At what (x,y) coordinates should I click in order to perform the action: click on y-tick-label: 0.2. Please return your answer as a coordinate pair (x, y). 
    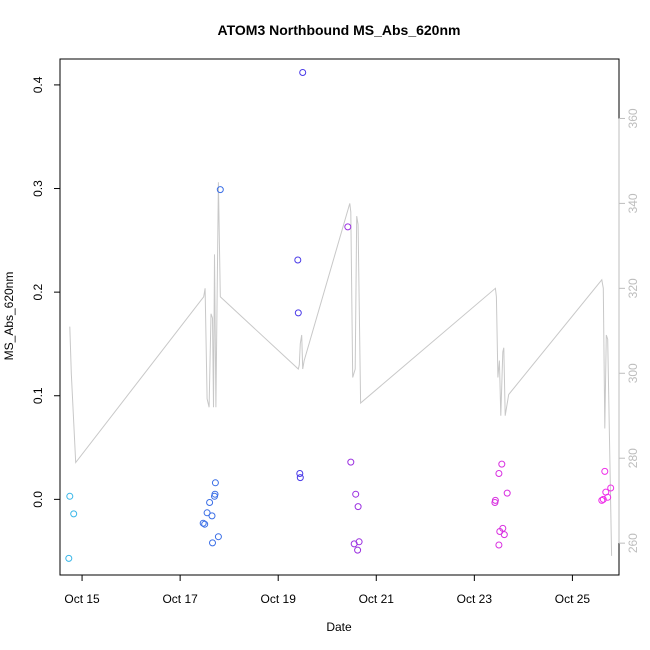
    Looking at the image, I should click on (38, 291).